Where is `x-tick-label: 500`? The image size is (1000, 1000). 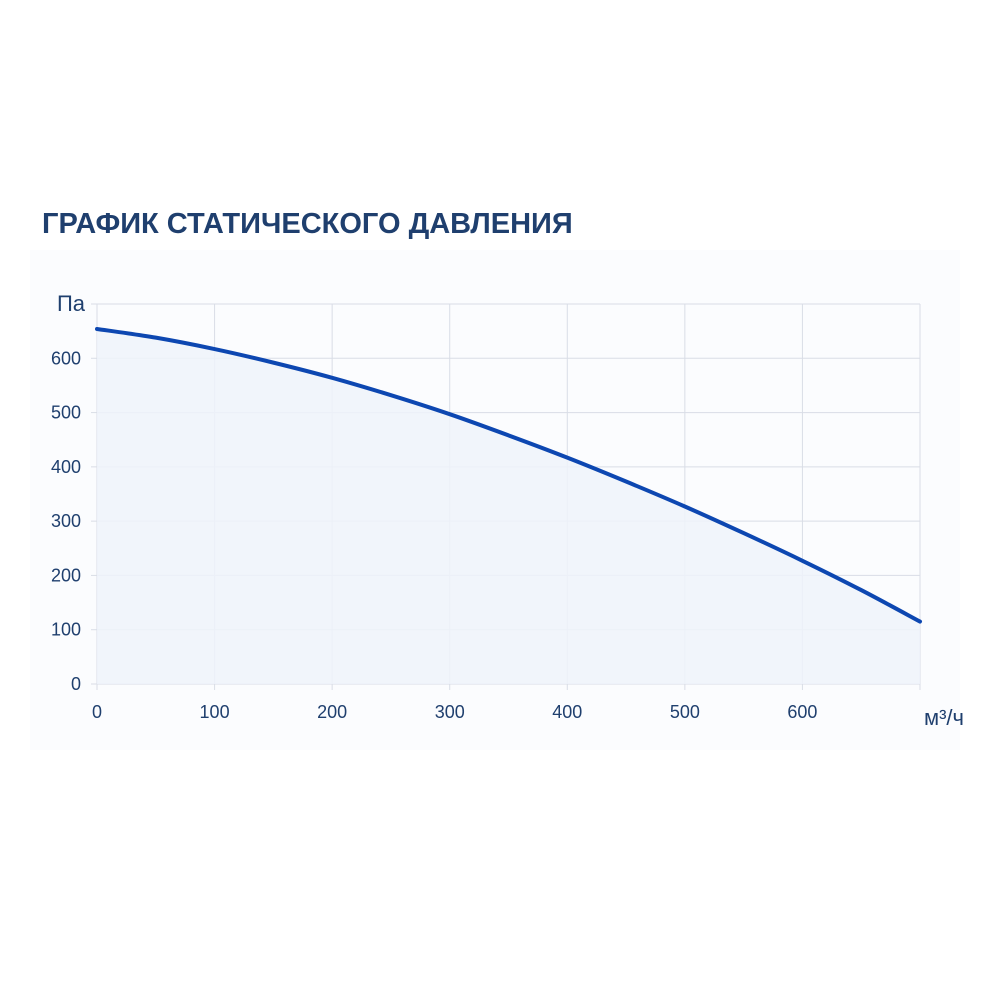 x-tick-label: 500 is located at coordinates (685, 712).